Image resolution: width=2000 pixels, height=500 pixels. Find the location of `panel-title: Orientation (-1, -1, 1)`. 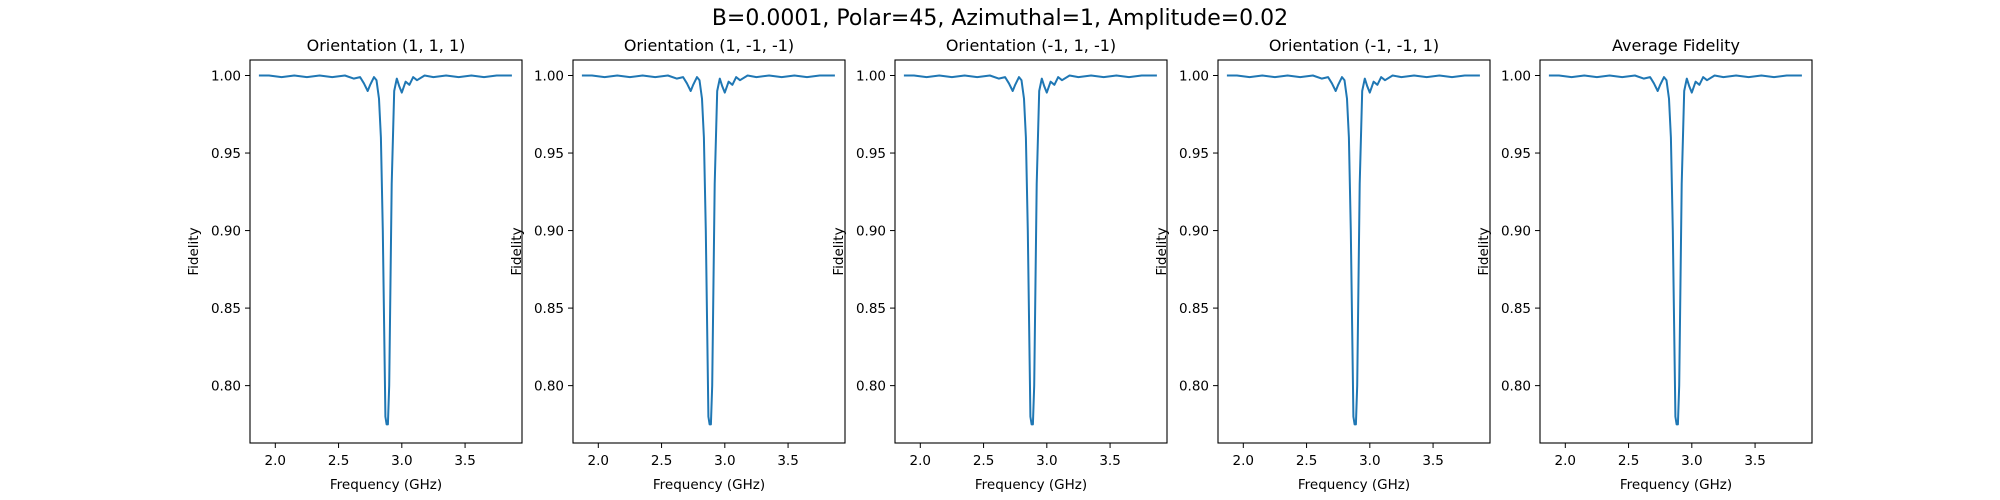

panel-title: Orientation (-1, -1, 1) is located at coordinates (1354, 45).